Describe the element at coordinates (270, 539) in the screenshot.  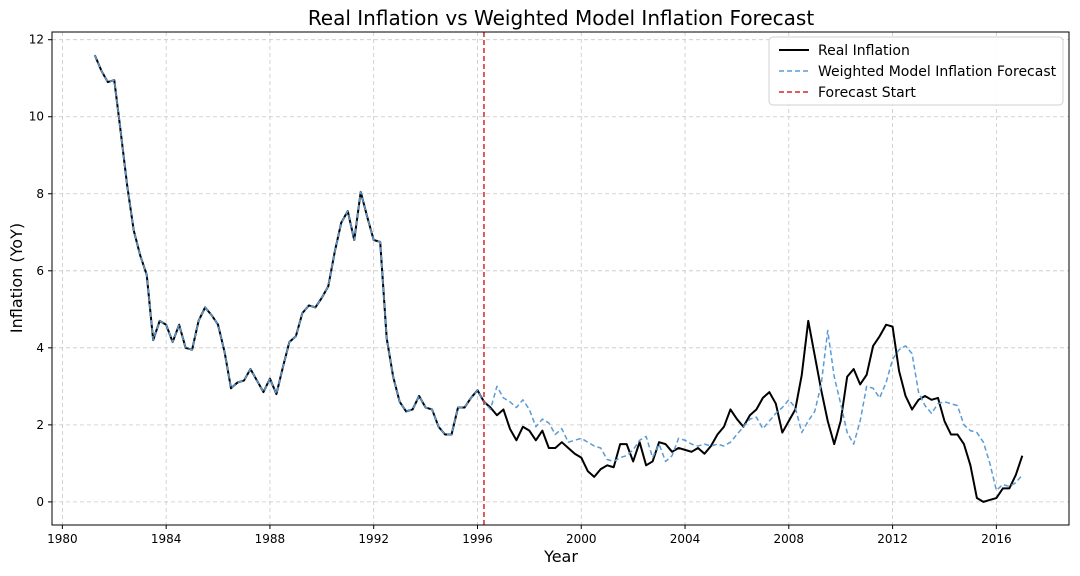
I see `x-tick-label: 1988` at that location.